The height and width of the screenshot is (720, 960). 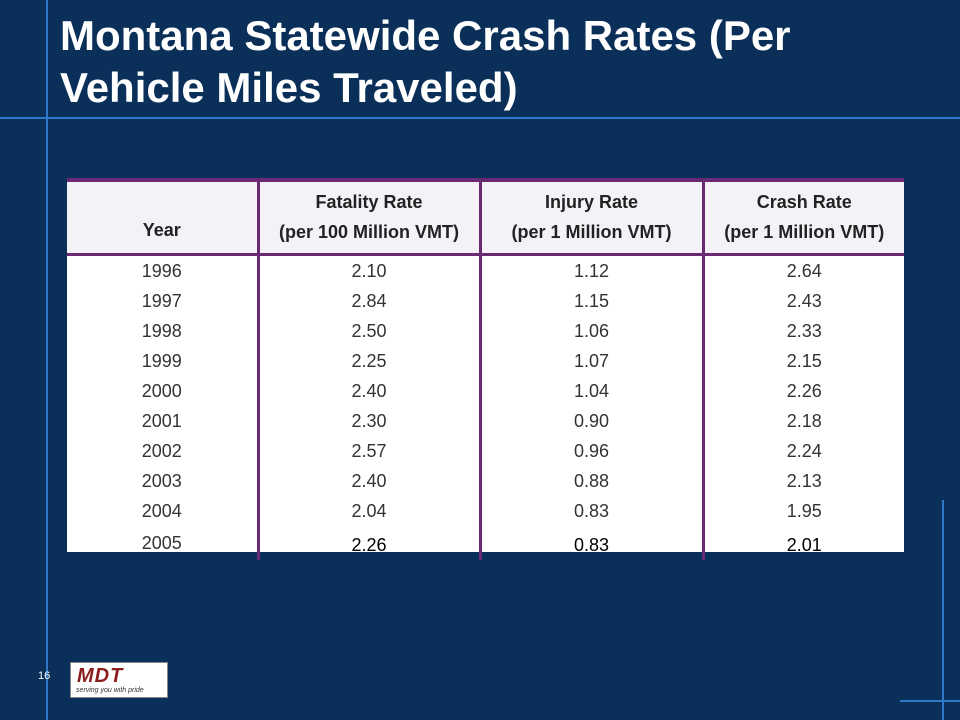 I want to click on cell-injury: 1.07, so click(x=590, y=360).